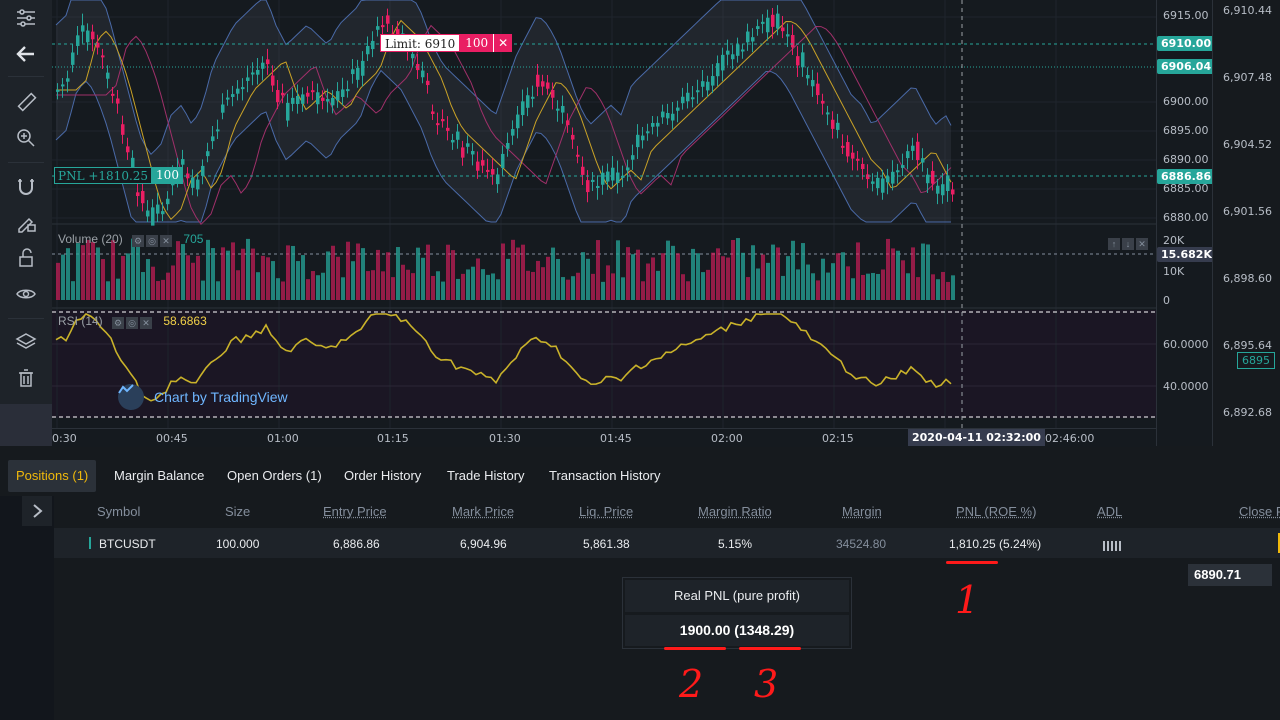  What do you see at coordinates (118, 175) in the screenshot?
I see `pnl-order-label: PNL +1810.25 100` at bounding box center [118, 175].